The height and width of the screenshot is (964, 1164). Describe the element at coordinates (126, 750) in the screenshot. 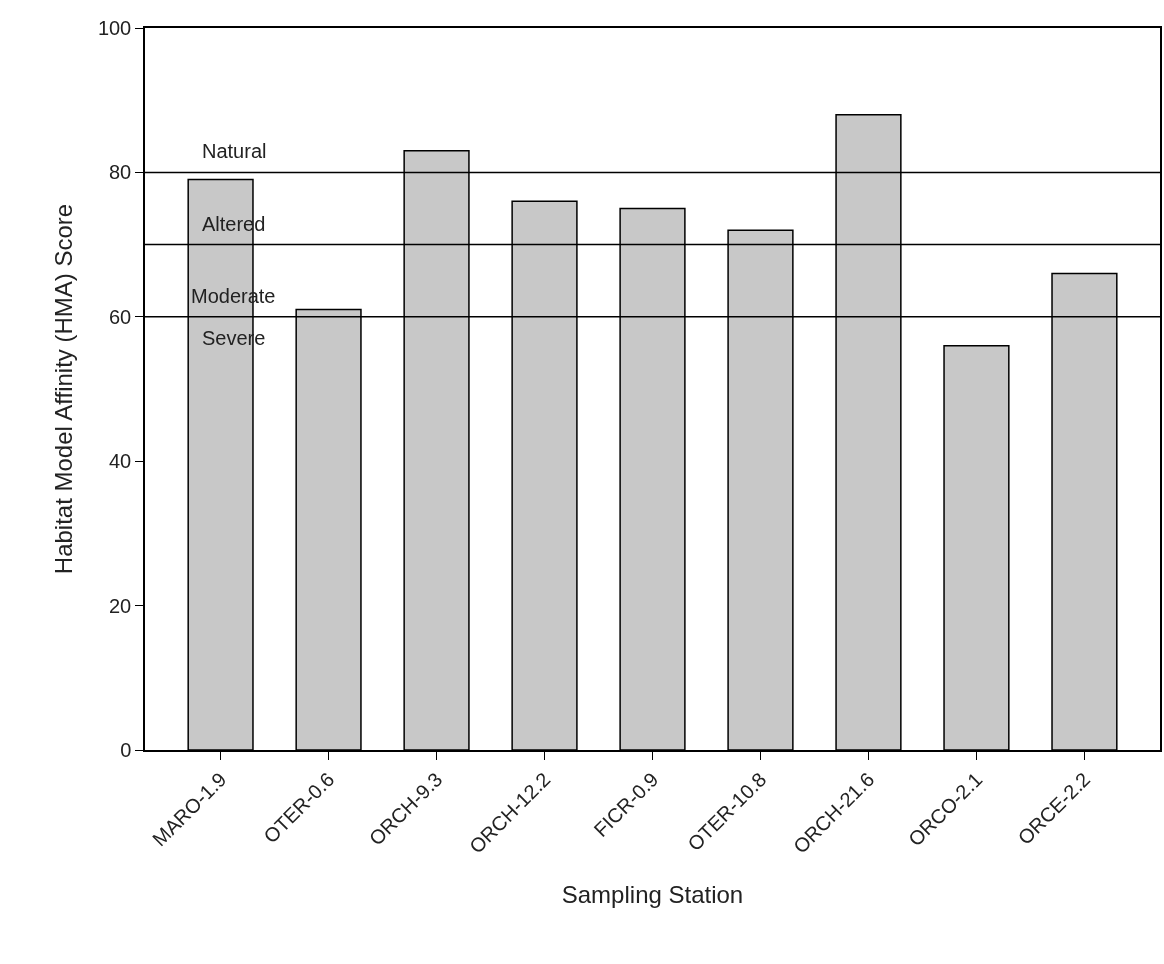

I see `y-tick-label: 0` at that location.